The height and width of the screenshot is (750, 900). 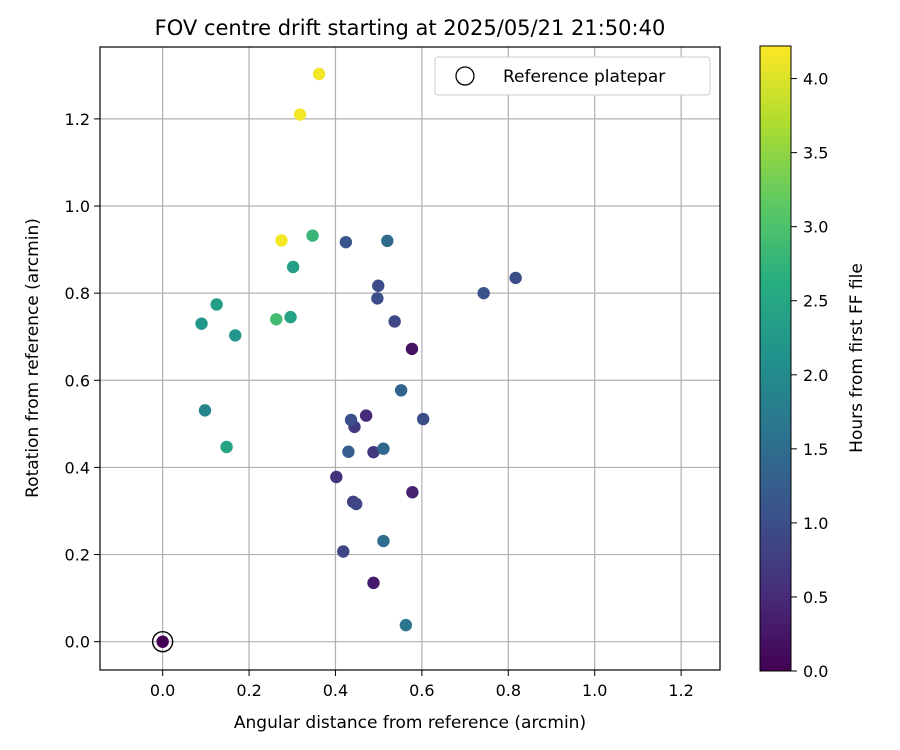 I want to click on legend-box, so click(x=572, y=76).